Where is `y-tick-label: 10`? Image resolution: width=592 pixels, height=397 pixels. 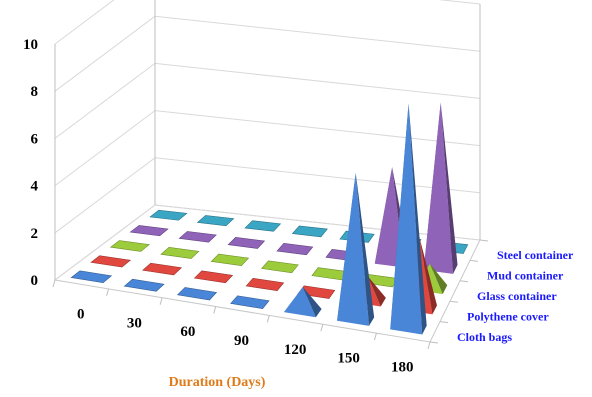
y-tick-label: 10 is located at coordinates (30, 45).